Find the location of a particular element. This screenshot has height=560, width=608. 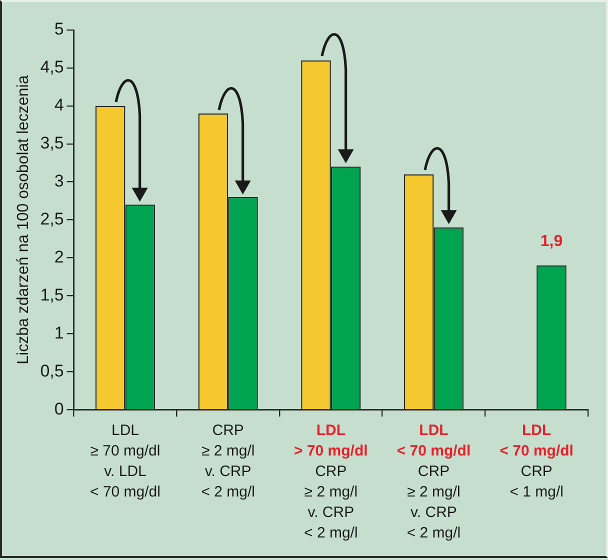

y-tick-label: 2,5 is located at coordinates (52, 218).